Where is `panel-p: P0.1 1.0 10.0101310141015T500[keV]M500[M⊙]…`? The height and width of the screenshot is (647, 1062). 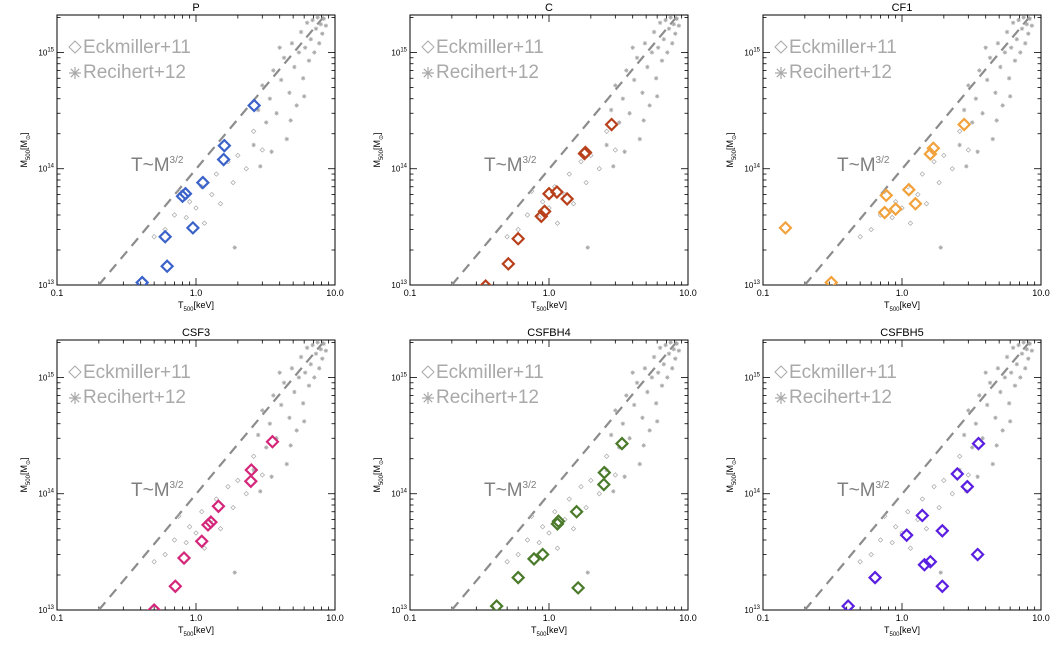 panel-p: P0.1 1.0 10.0101310141015T500[keV]M500[M⊙]… is located at coordinates (181, 157).